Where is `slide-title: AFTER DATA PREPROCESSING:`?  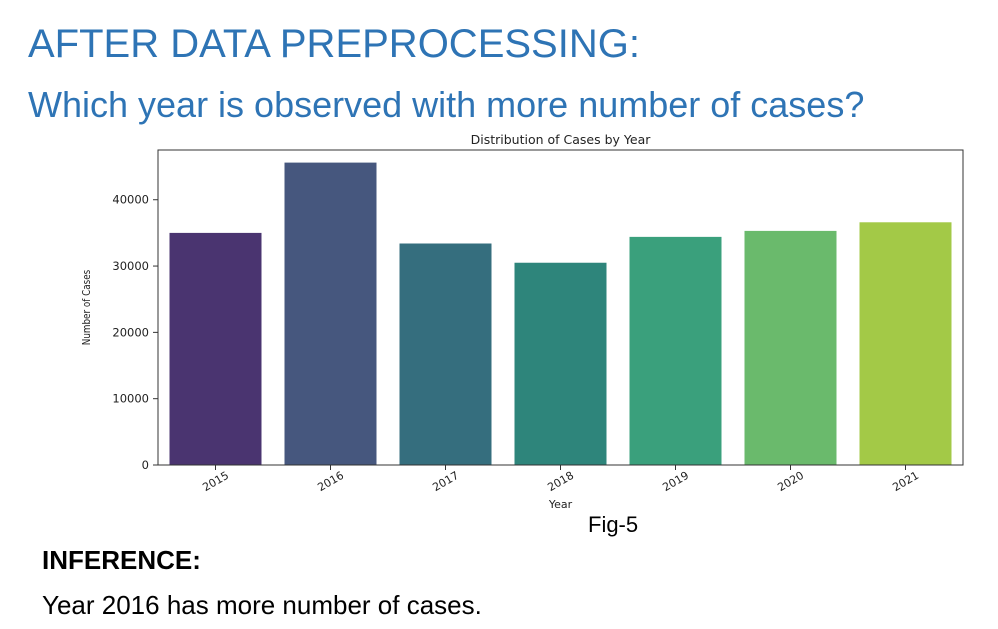
slide-title: AFTER DATA PREPROCESSING: is located at coordinates (334, 44).